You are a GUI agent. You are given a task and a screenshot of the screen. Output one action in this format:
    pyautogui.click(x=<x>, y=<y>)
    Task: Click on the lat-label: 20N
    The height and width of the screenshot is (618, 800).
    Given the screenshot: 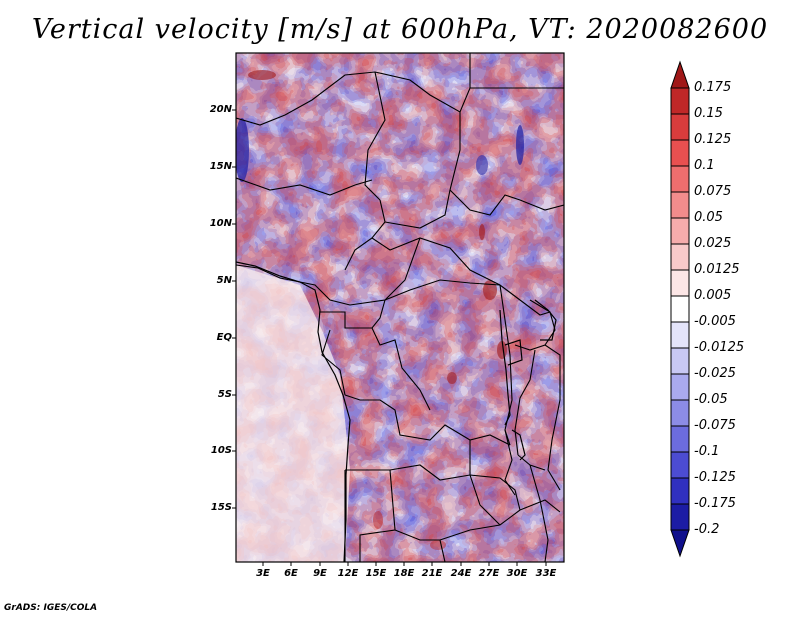 What is the action you would take?
    pyautogui.click(x=220, y=109)
    